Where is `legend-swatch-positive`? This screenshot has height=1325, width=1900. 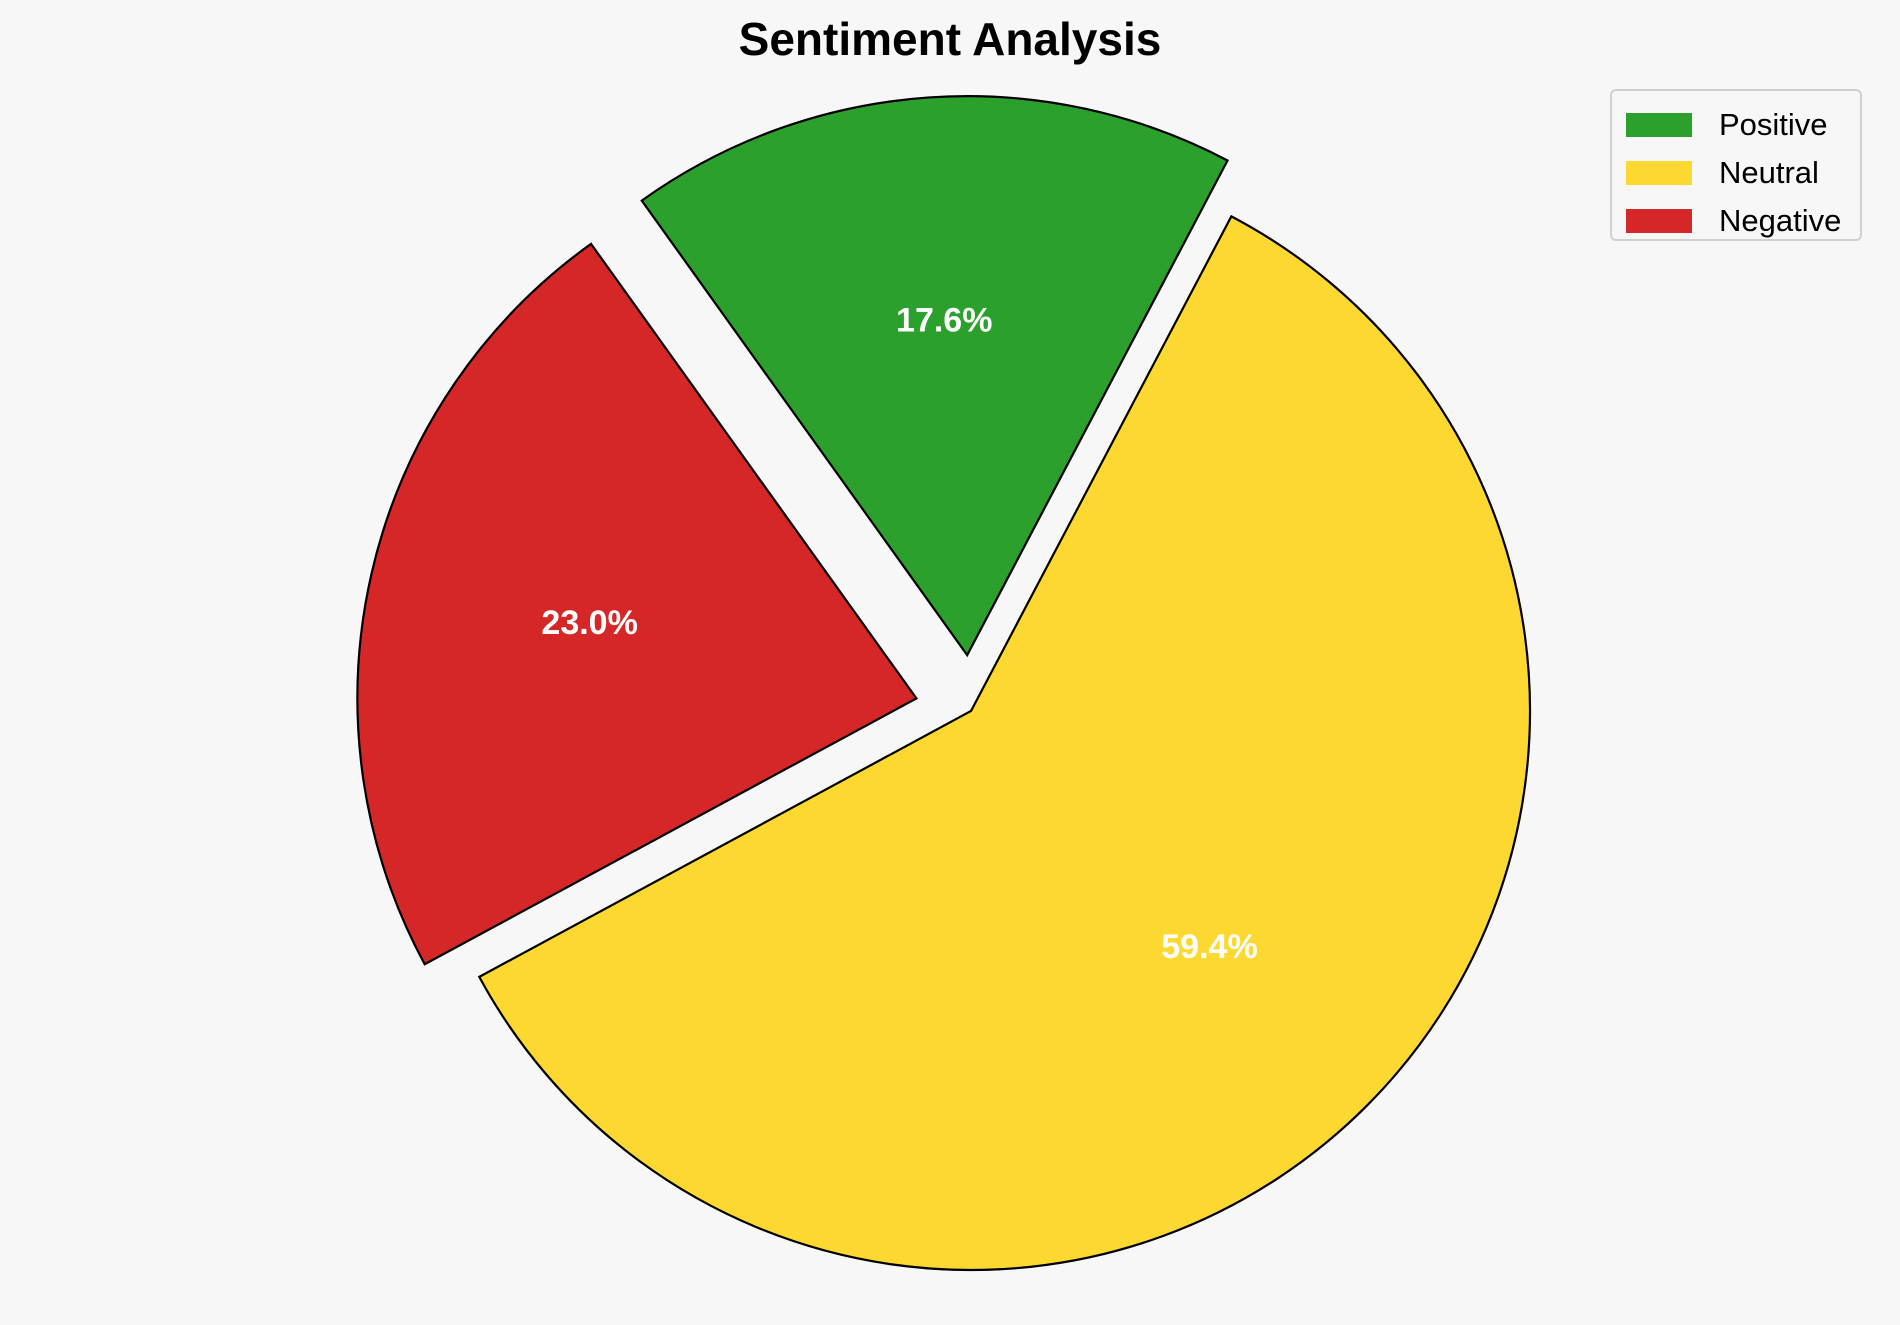
legend-swatch-positive is located at coordinates (1659, 125).